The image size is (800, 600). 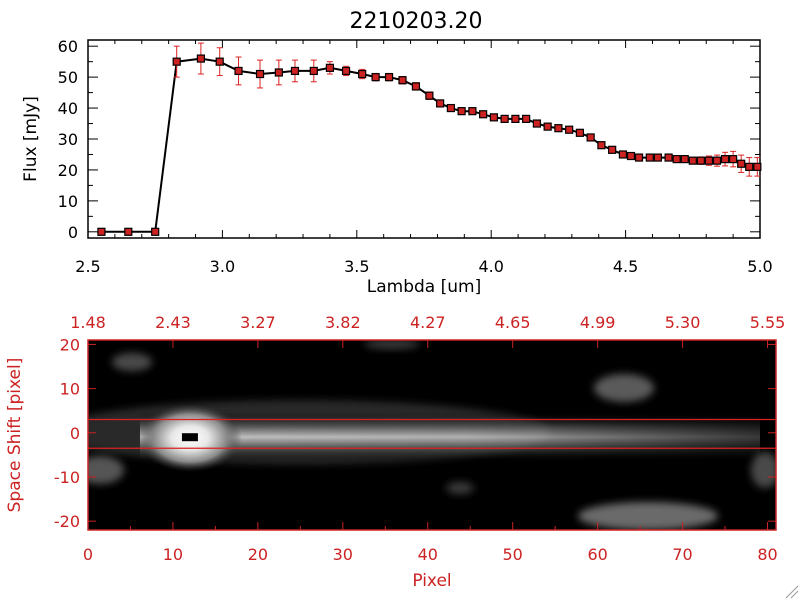 What do you see at coordinates (88, 322) in the screenshot?
I see `image-top-tick-label: 1.48` at bounding box center [88, 322].